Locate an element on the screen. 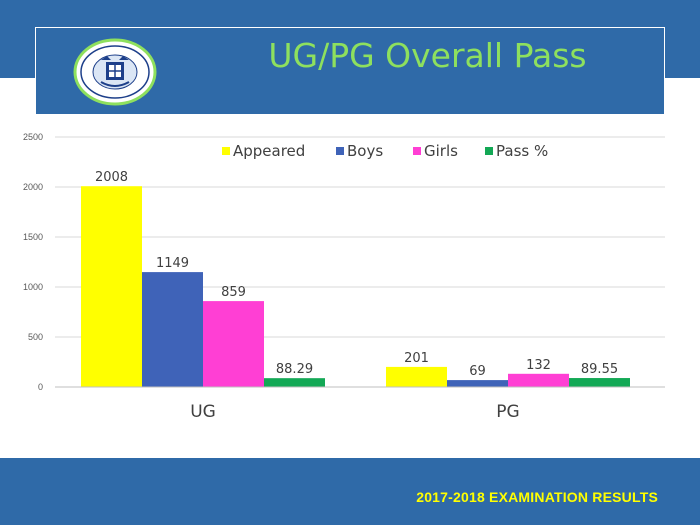 This screenshot has height=525, width=700. legend-label: Boys is located at coordinates (365, 151).